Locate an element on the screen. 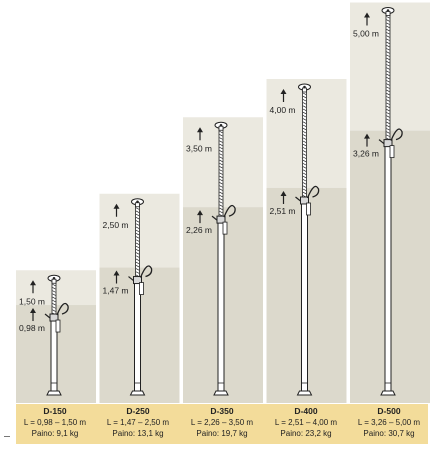  caption-d250: D-250 L = 1,47 – 2,50 m Paino: 13,1 kg is located at coordinates (138, 422).